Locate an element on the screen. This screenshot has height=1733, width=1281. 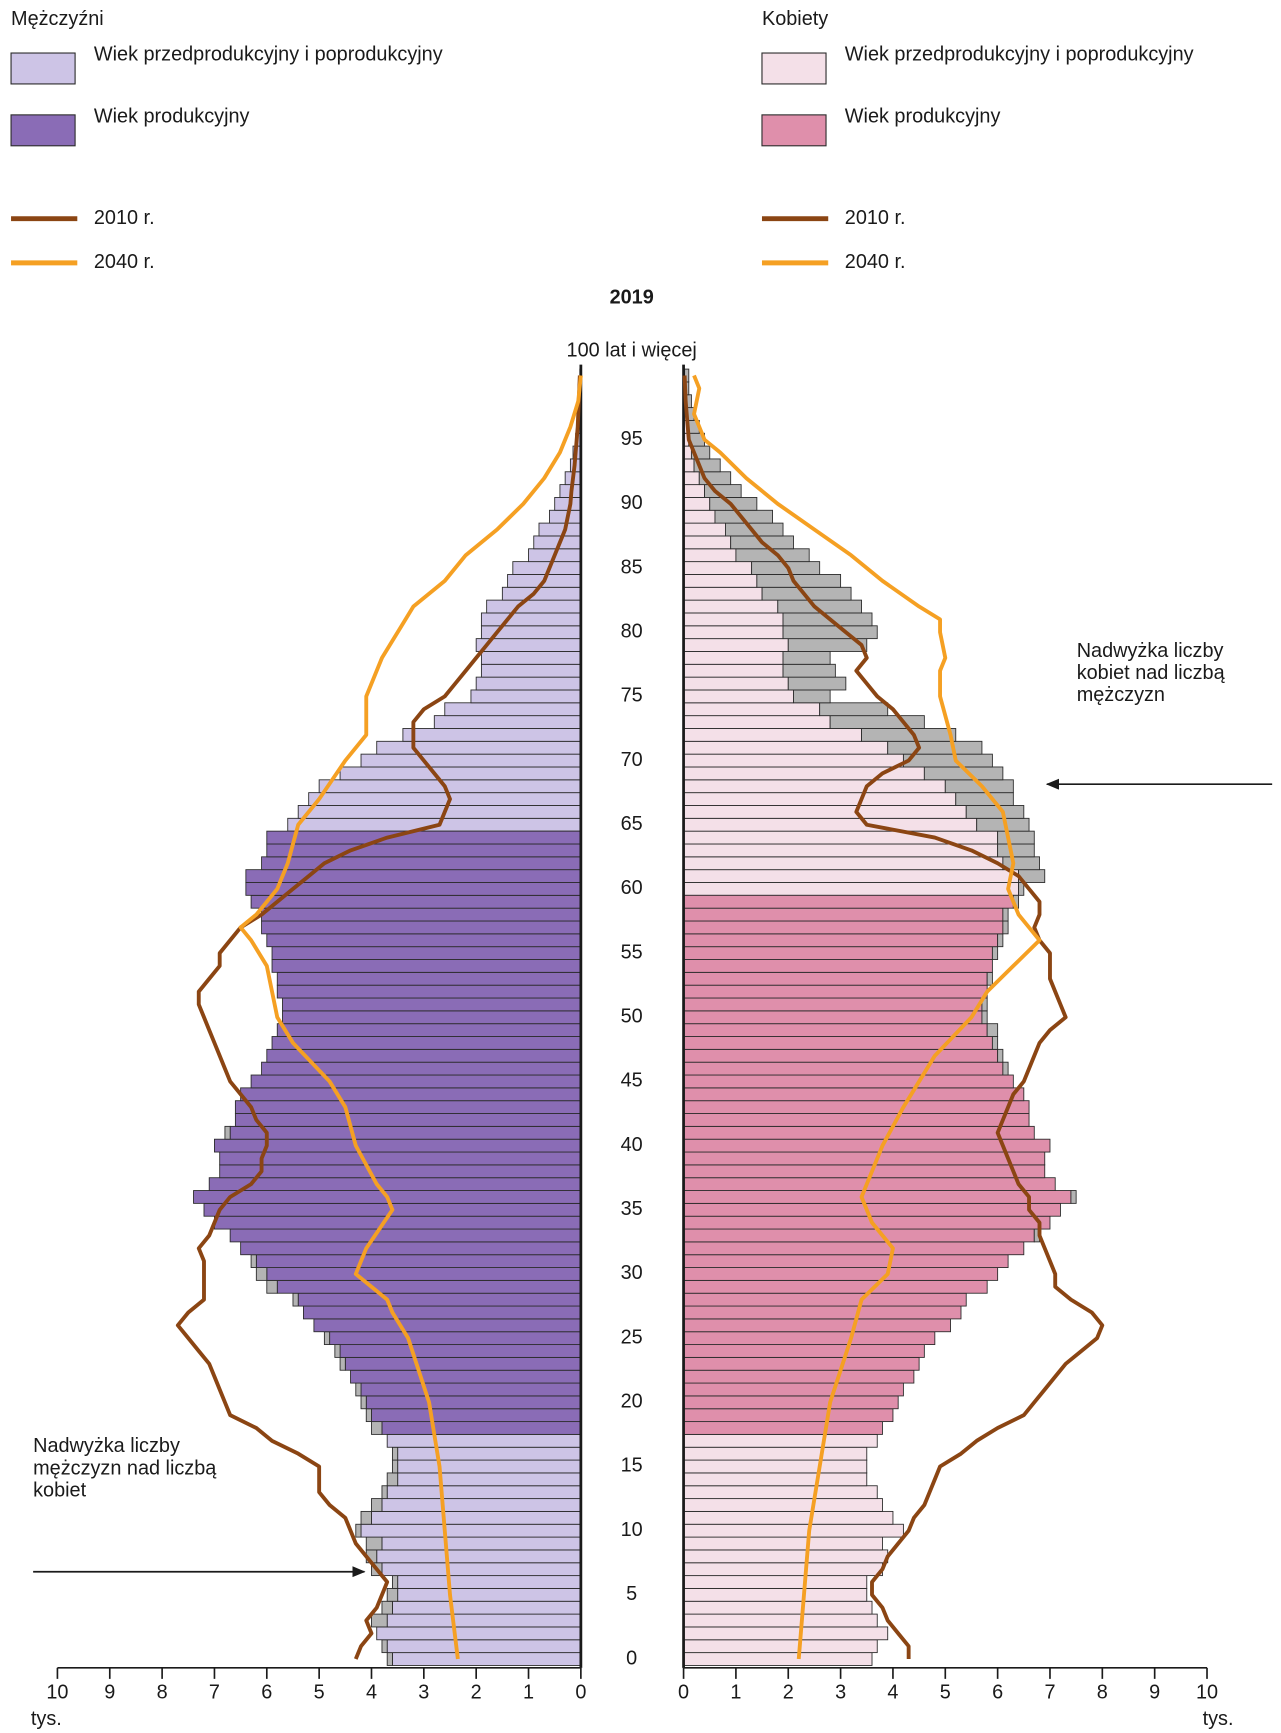
y-tick-label: 0 is located at coordinates (631, 1658).